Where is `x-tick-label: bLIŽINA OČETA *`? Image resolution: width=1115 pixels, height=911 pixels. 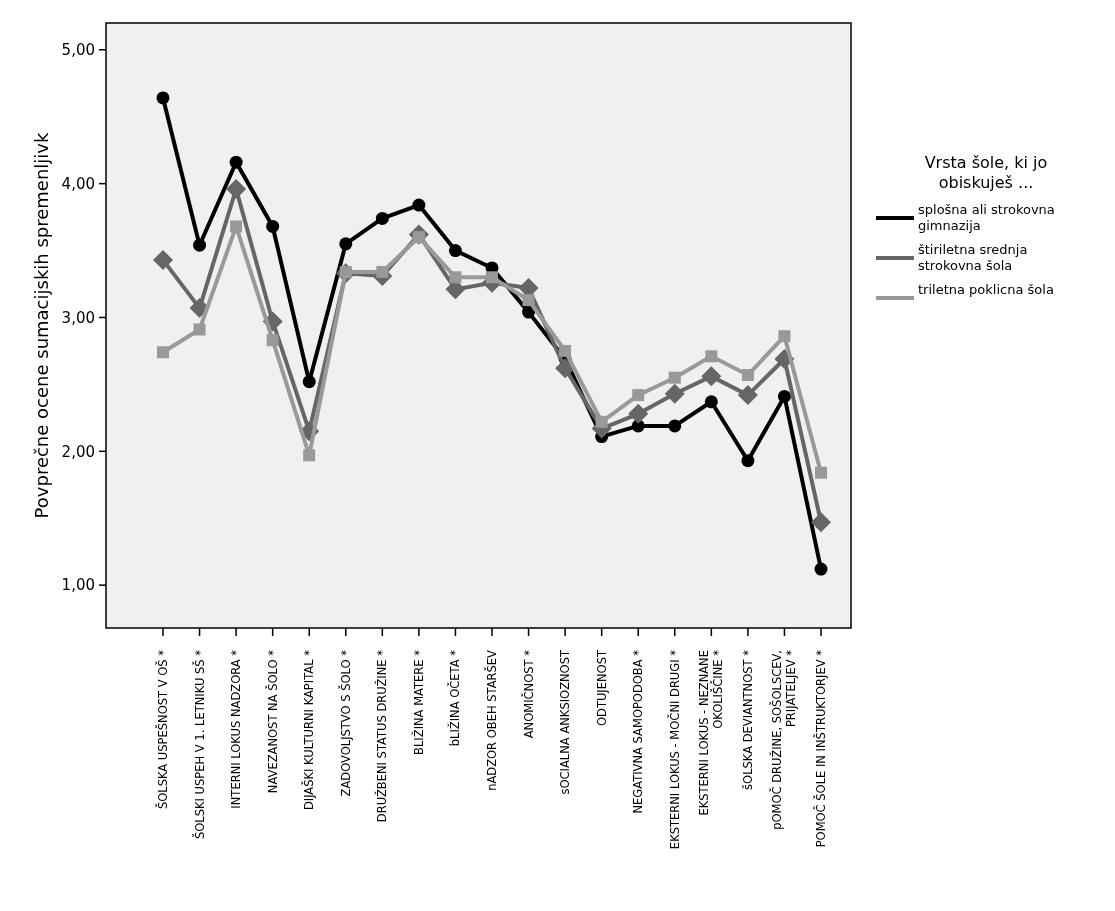
x-tick-label: bLIŽINA OČETA * is located at coordinates (455, 698).